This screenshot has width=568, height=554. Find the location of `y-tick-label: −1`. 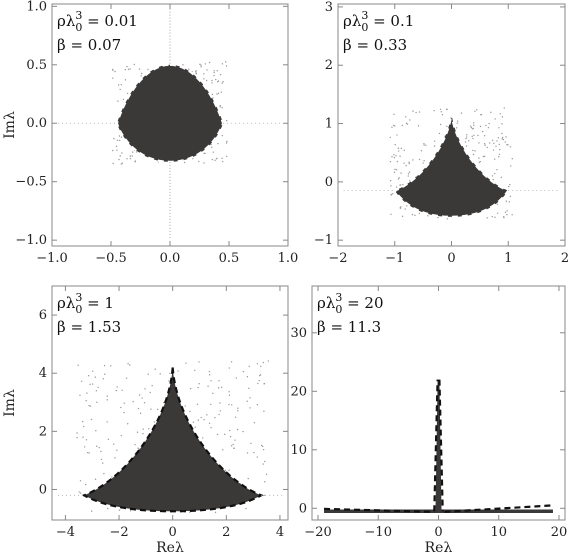

y-tick-label: −1 is located at coordinates (323, 240).